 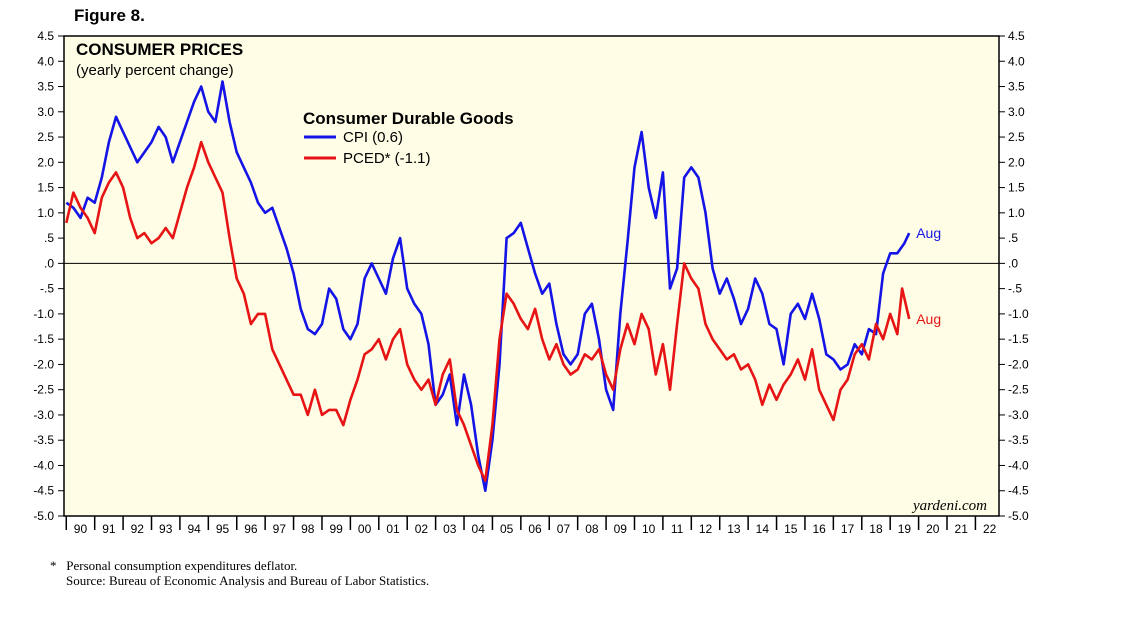 What do you see at coordinates (479, 529) in the screenshot?
I see `x-tick-label: 04` at bounding box center [479, 529].